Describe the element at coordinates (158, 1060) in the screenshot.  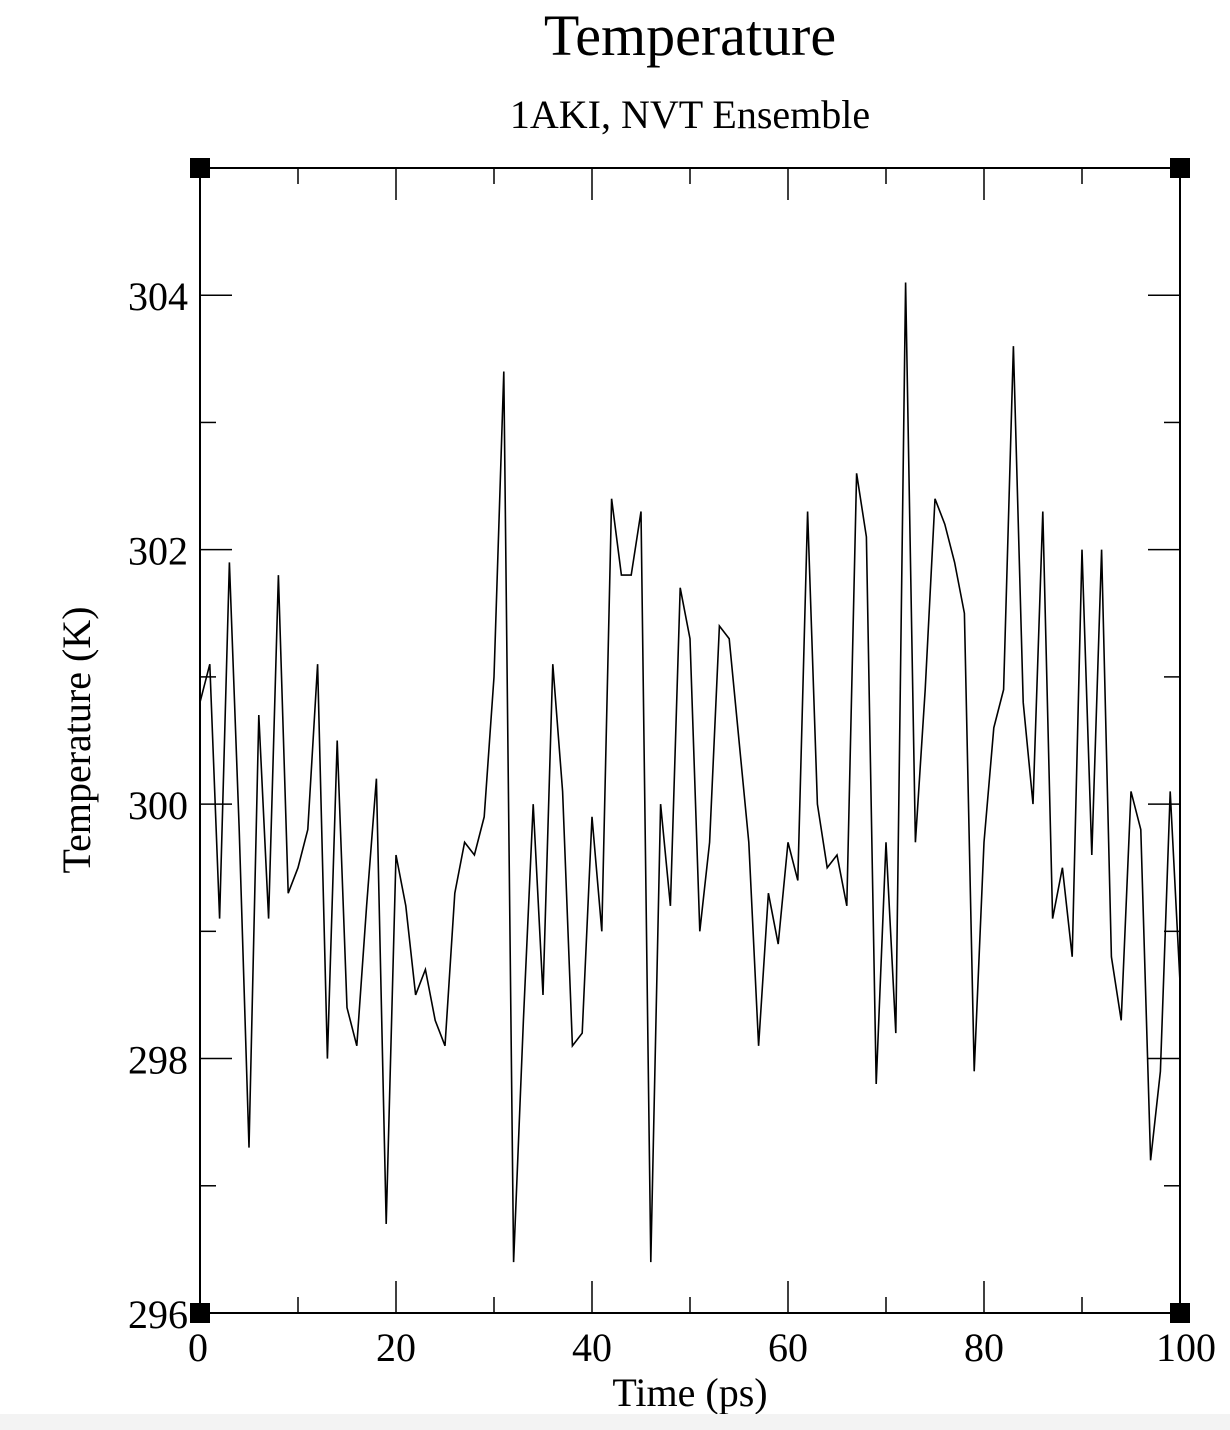
I see `y-tick-label: 298` at that location.